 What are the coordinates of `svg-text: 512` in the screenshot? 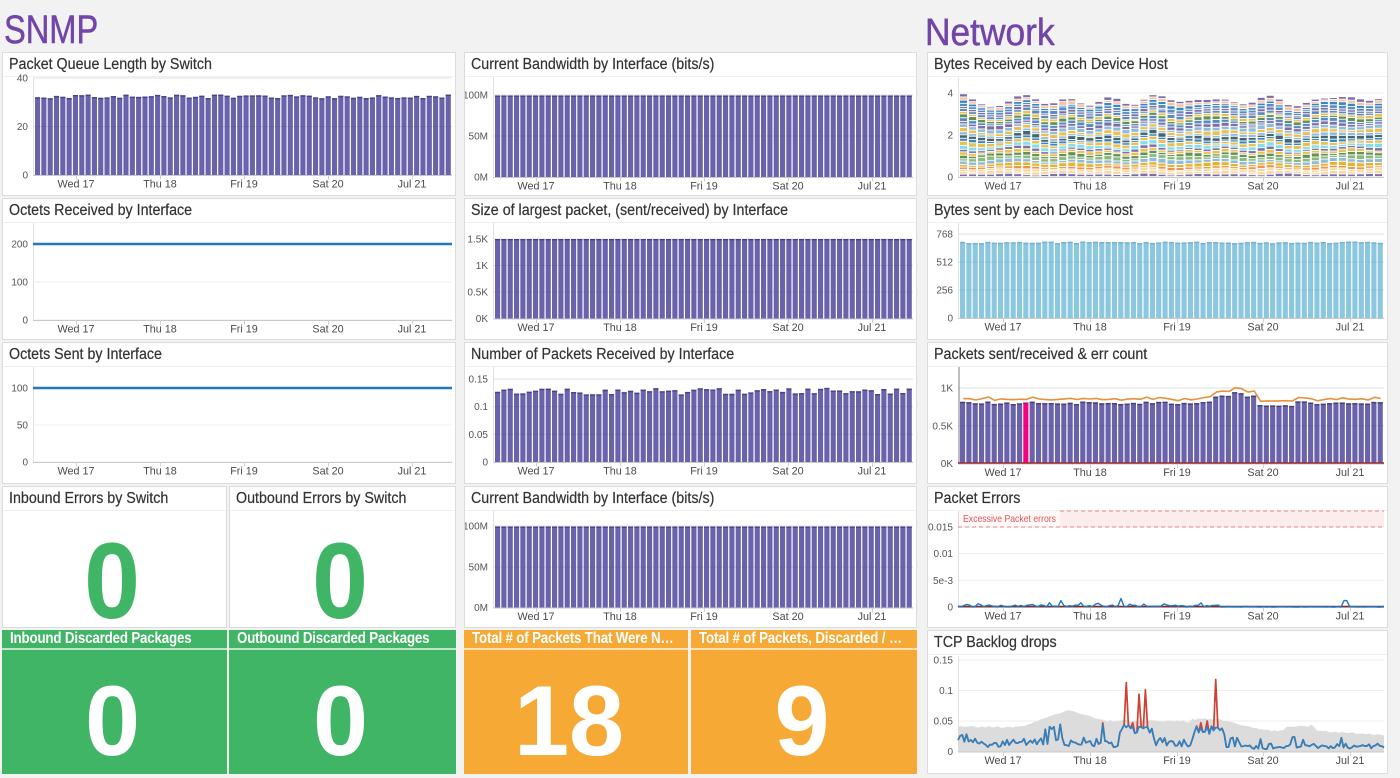 It's located at (944, 263).